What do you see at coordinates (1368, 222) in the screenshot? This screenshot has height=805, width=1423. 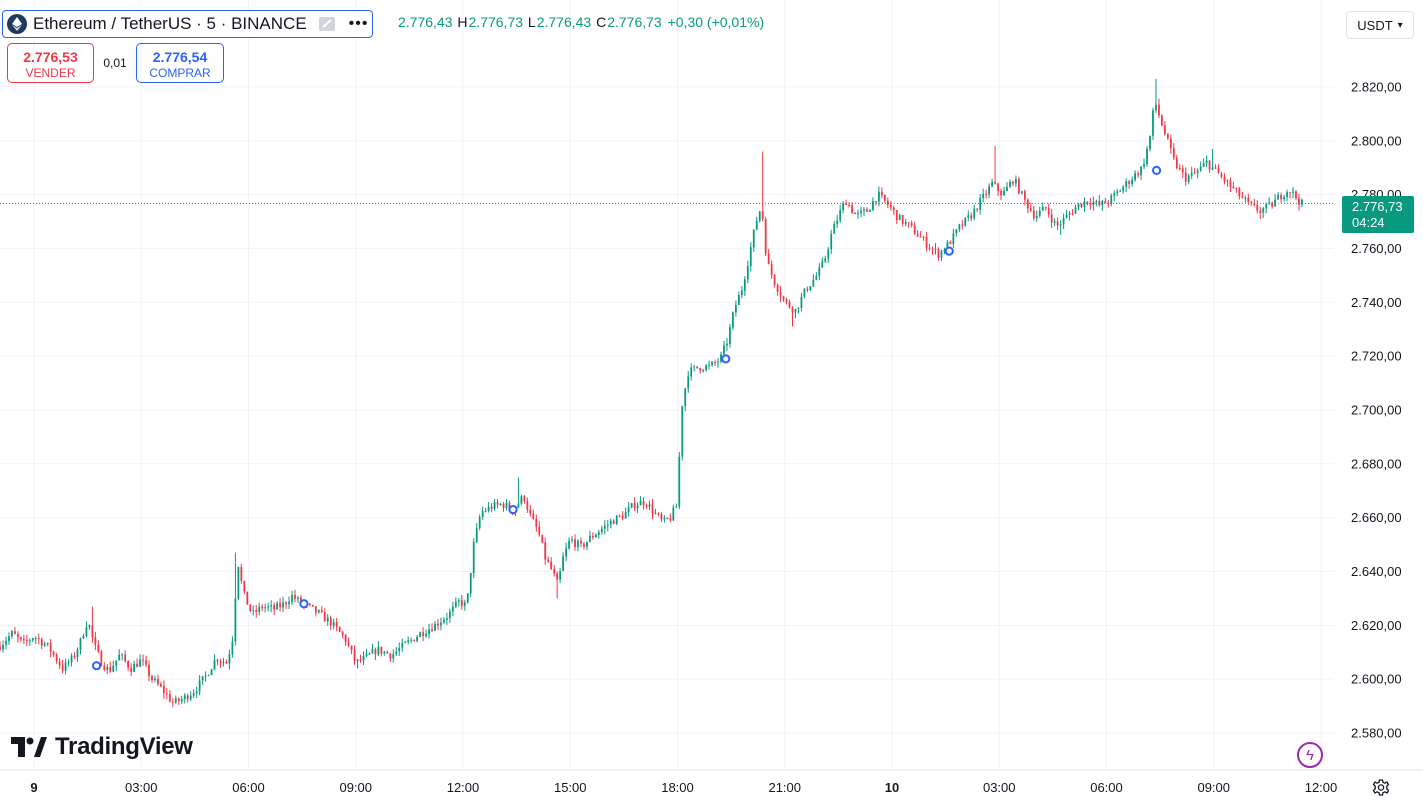 I see `bar-countdown: 04:24` at bounding box center [1368, 222].